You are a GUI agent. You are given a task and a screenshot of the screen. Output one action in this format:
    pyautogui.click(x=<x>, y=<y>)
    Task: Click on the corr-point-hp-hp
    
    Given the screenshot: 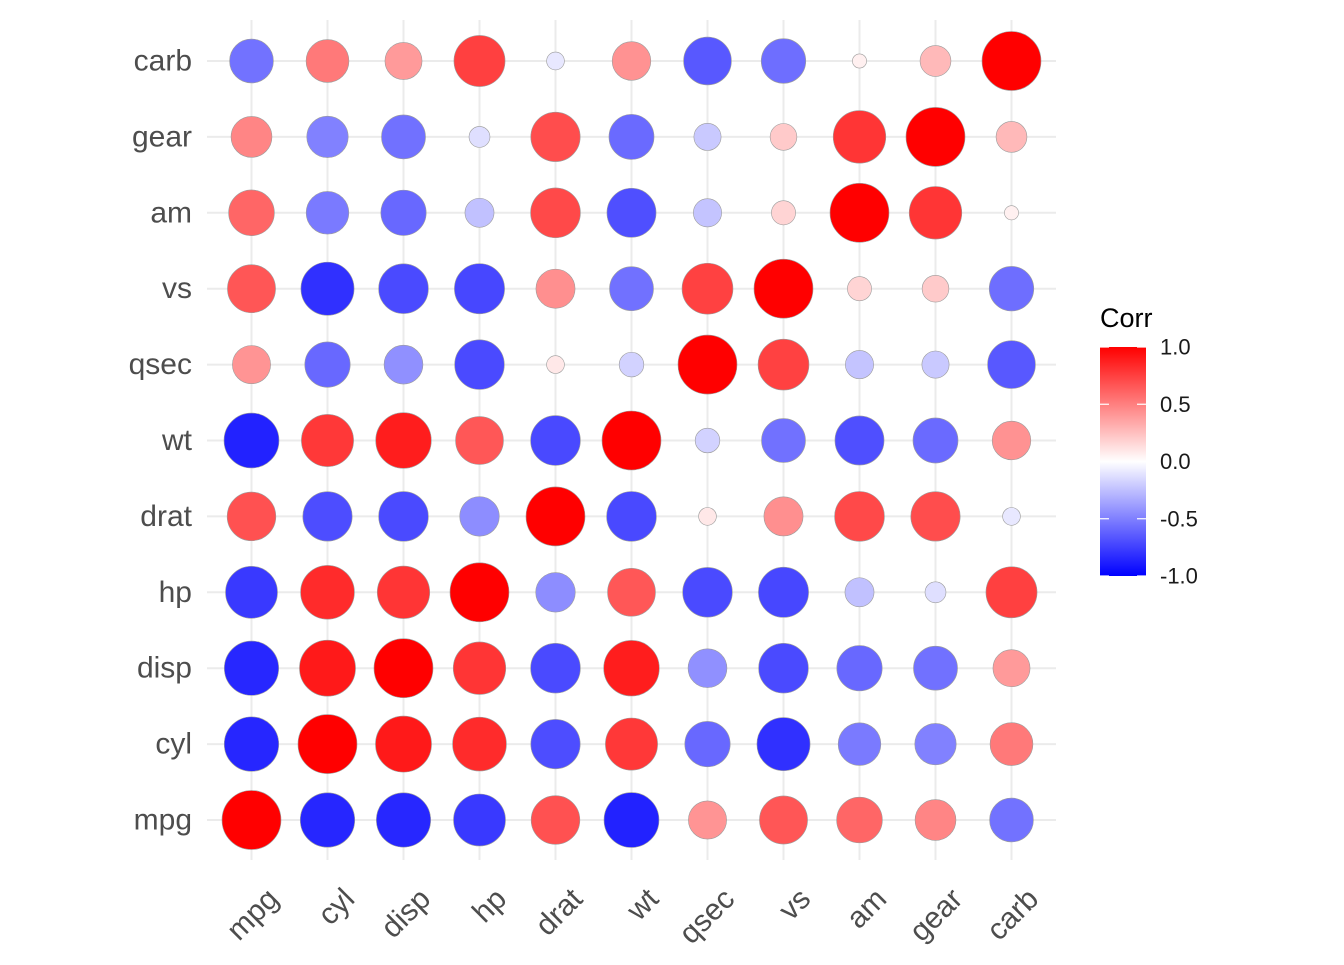 What is the action you would take?
    pyautogui.click(x=479, y=592)
    